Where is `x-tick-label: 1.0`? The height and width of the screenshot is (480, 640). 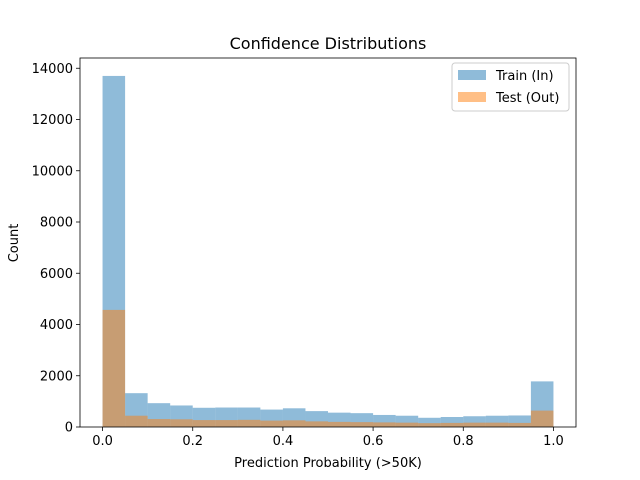
x-tick-label: 1.0 is located at coordinates (553, 441).